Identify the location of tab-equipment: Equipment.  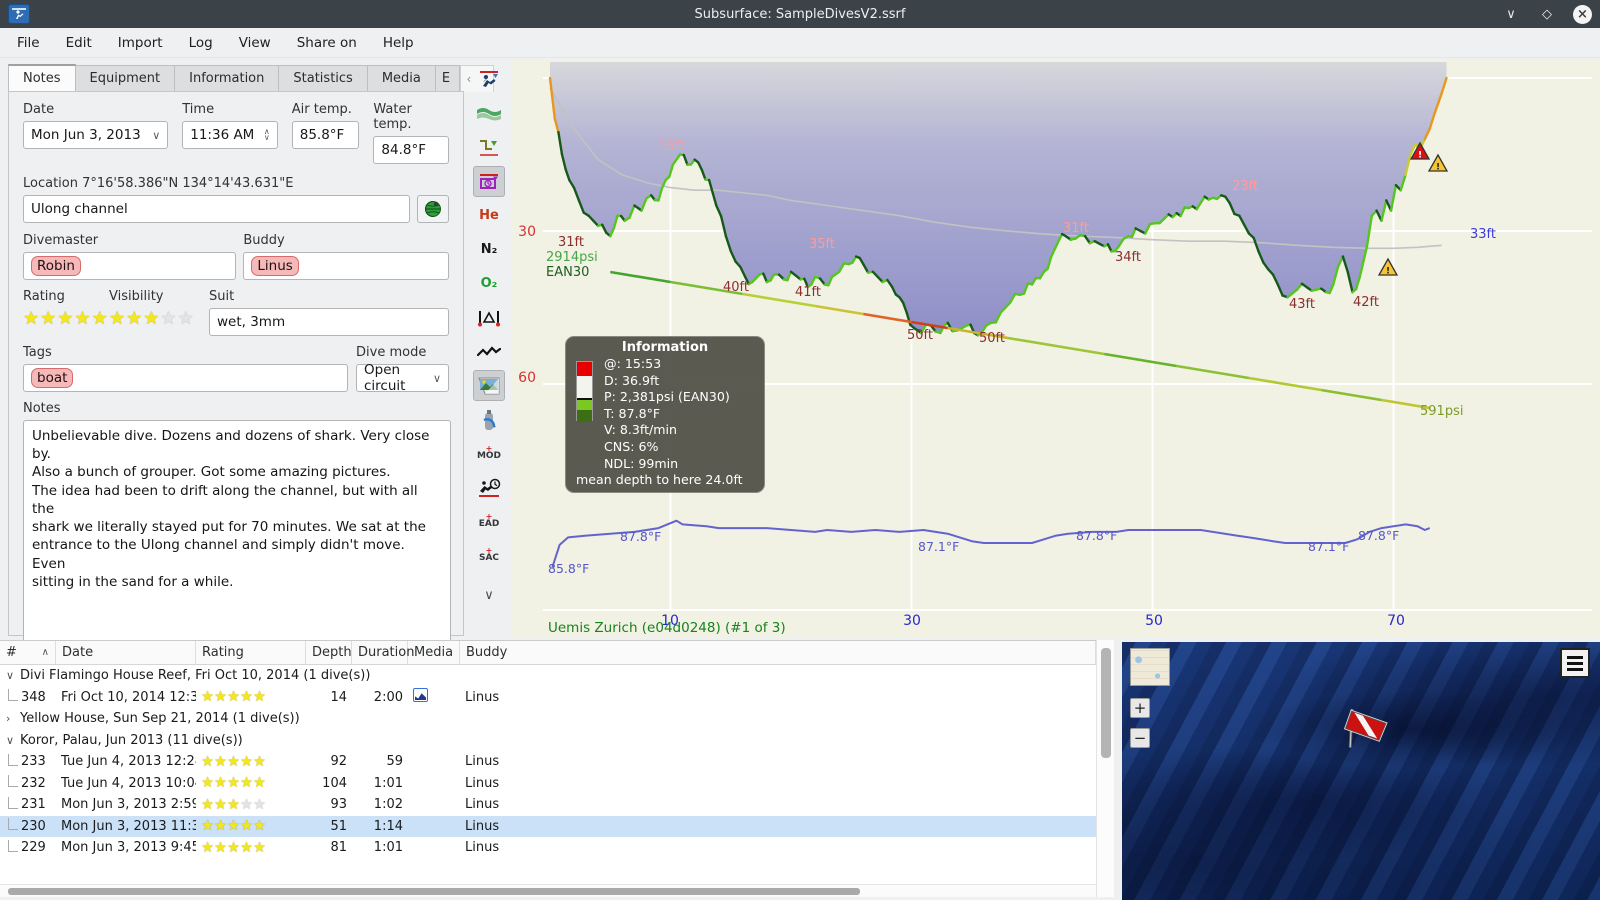
(125, 78).